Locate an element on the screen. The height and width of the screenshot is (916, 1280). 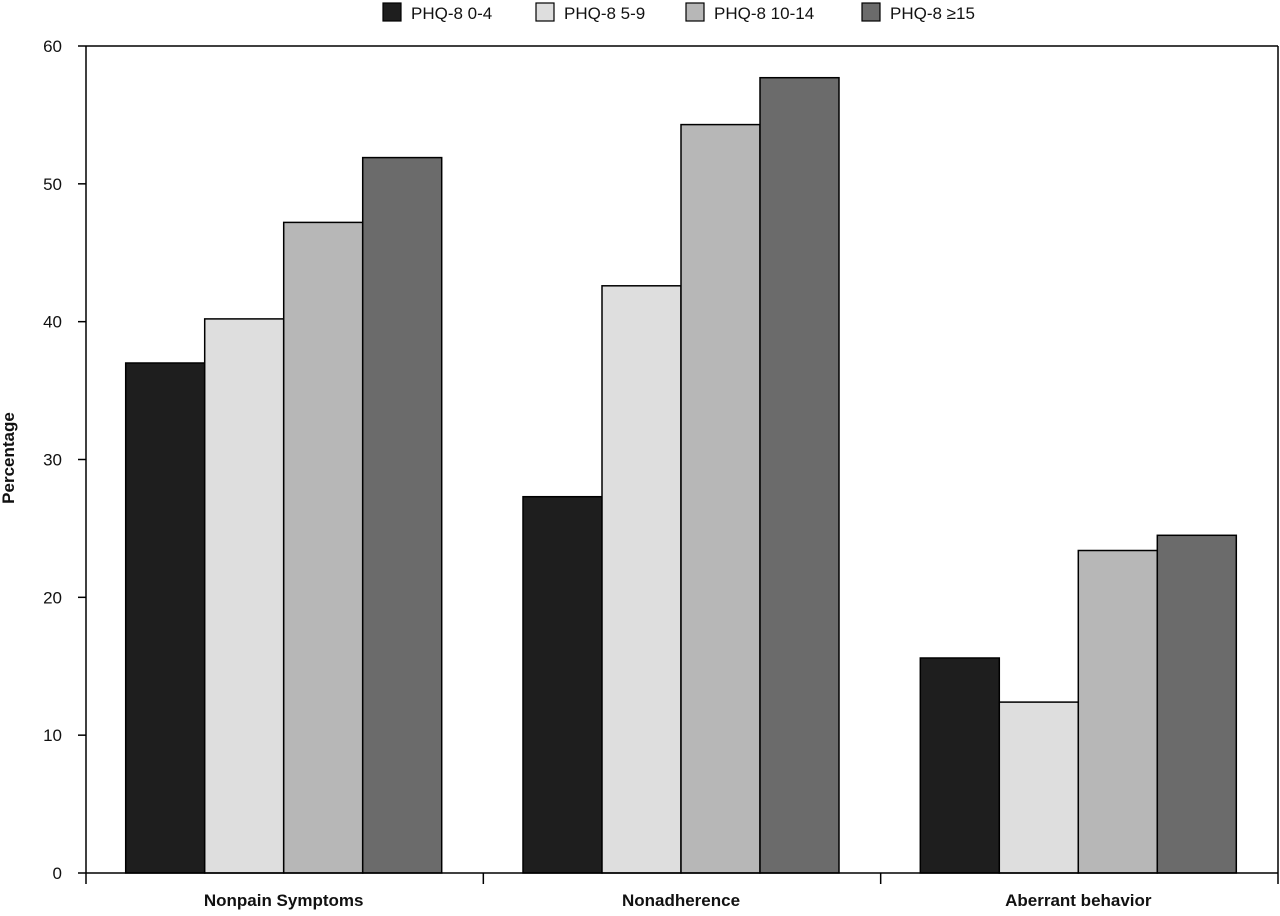
x-category-label: Nonadherence is located at coordinates (681, 900).